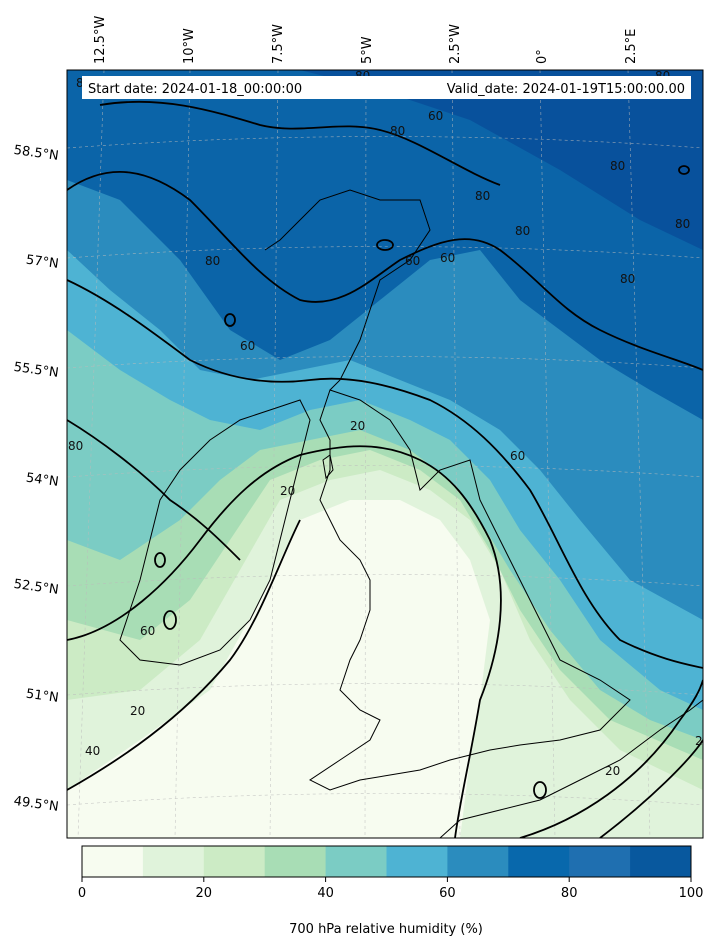 The image size is (716, 949). What do you see at coordinates (42, 696) in the screenshot?
I see `lat-label: 51°N` at bounding box center [42, 696].